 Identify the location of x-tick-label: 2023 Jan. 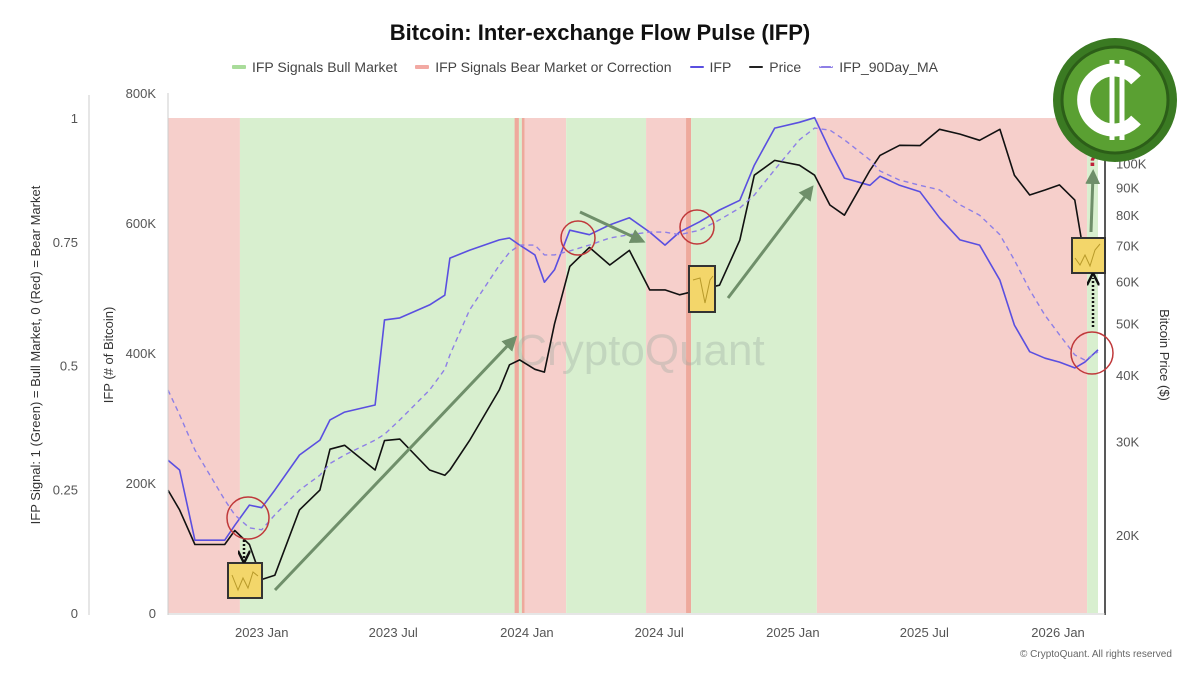
(262, 632).